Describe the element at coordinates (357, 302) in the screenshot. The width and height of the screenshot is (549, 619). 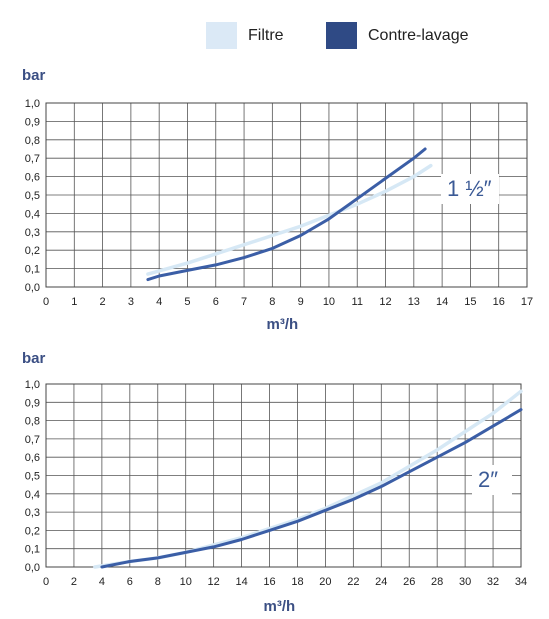
I see `x-tick-label: 11` at that location.